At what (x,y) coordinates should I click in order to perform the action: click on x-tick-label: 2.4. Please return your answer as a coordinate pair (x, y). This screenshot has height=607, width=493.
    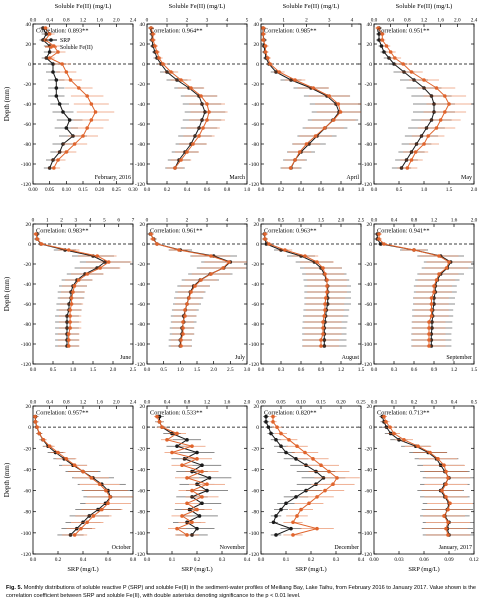
    Looking at the image, I should click on (474, 21).